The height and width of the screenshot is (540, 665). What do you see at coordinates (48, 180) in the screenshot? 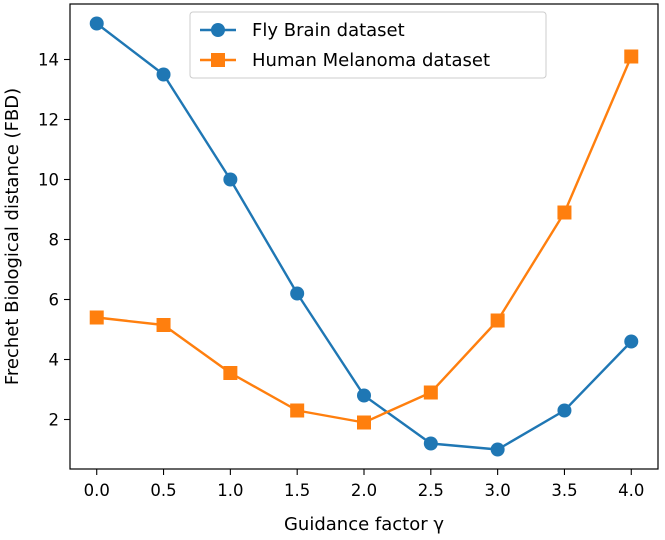
I see `y-tick-label: 10` at bounding box center [48, 180].